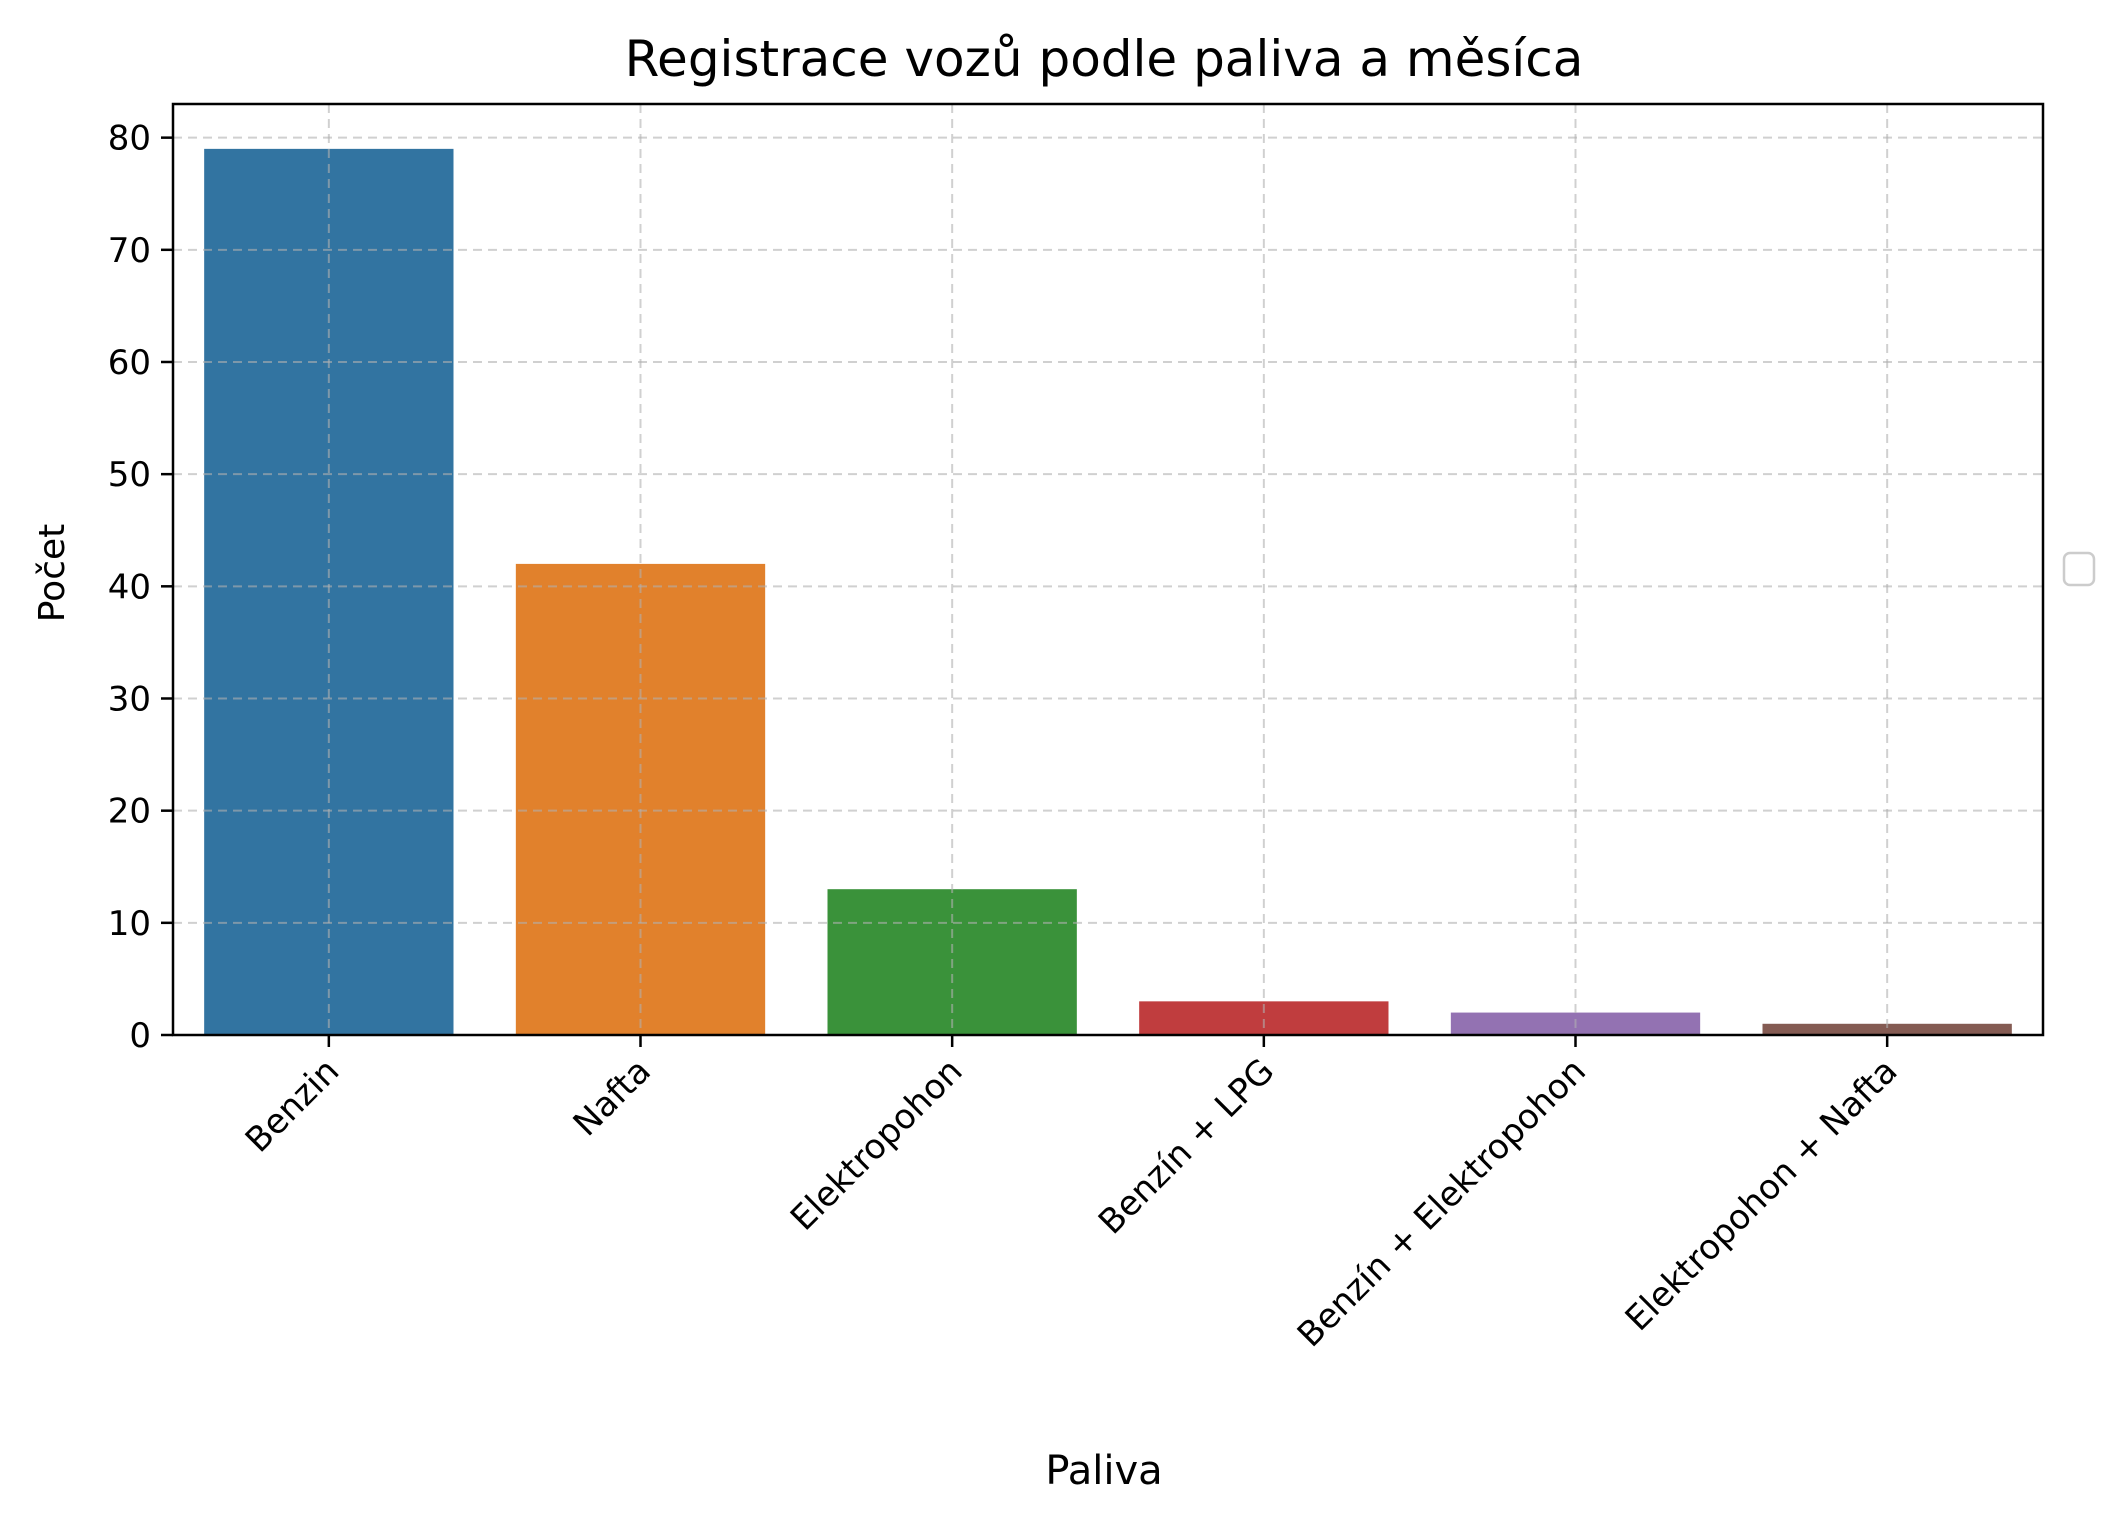  What do you see at coordinates (129, 139) in the screenshot?
I see `y-tick-label: 80` at bounding box center [129, 139].